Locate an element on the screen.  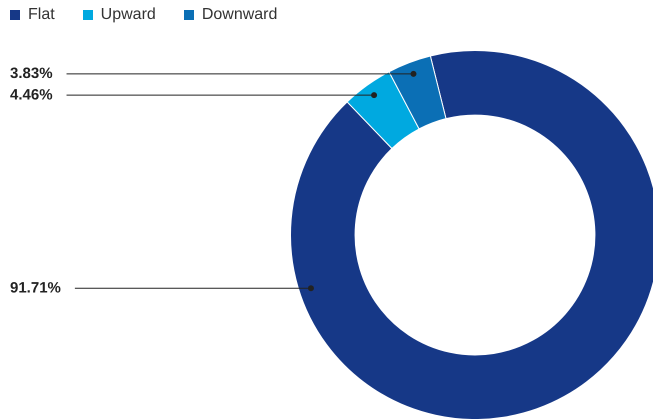
legend-label: Flat is located at coordinates (41, 15).